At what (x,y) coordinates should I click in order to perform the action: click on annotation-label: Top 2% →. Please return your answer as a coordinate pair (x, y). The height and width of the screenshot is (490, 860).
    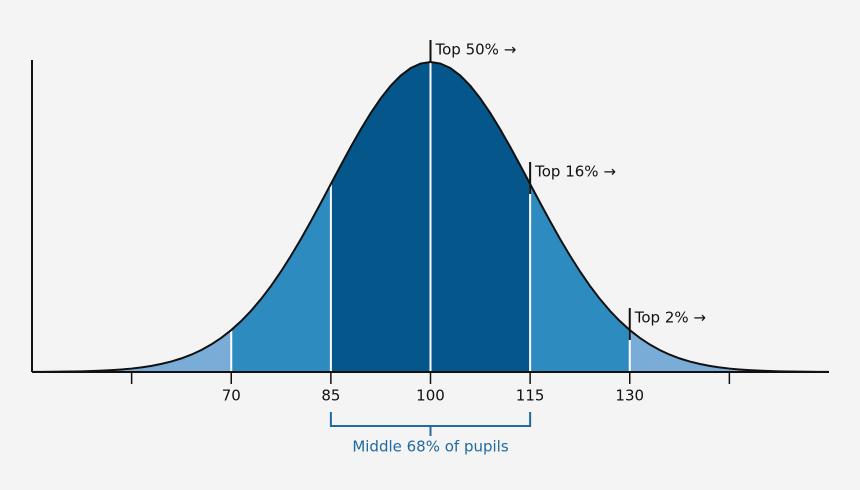
    Looking at the image, I should click on (670, 318).